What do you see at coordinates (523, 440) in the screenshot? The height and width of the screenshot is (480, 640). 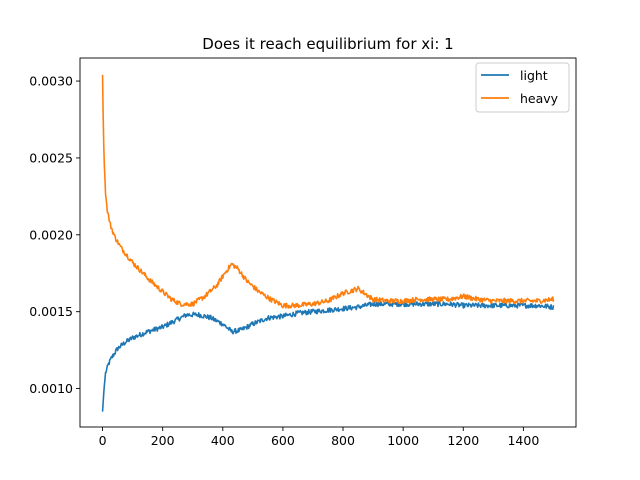 I see `x-tick-label: 1400` at bounding box center [523, 440].